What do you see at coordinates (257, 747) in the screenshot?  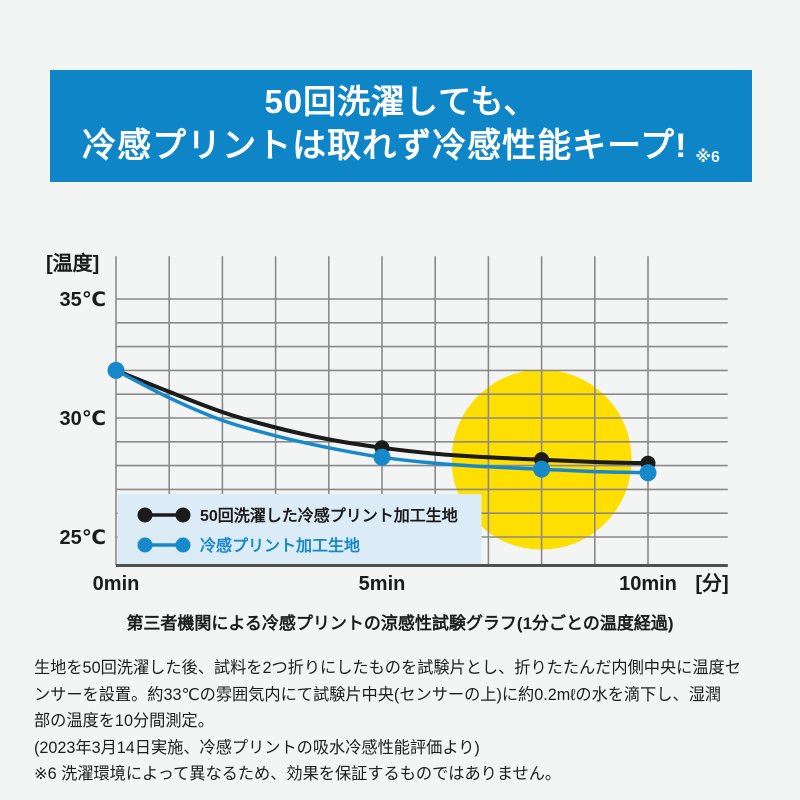 I see `description-line-4: (2023年3月14日実施、冷感プリントの吸水冷感性能評価より)` at bounding box center [257, 747].